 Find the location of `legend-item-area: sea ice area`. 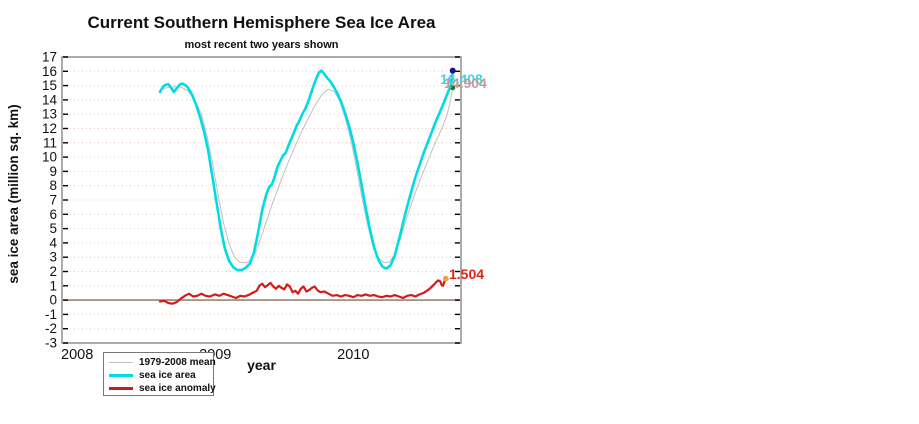

legend-item-area: sea ice area is located at coordinates (161, 375).